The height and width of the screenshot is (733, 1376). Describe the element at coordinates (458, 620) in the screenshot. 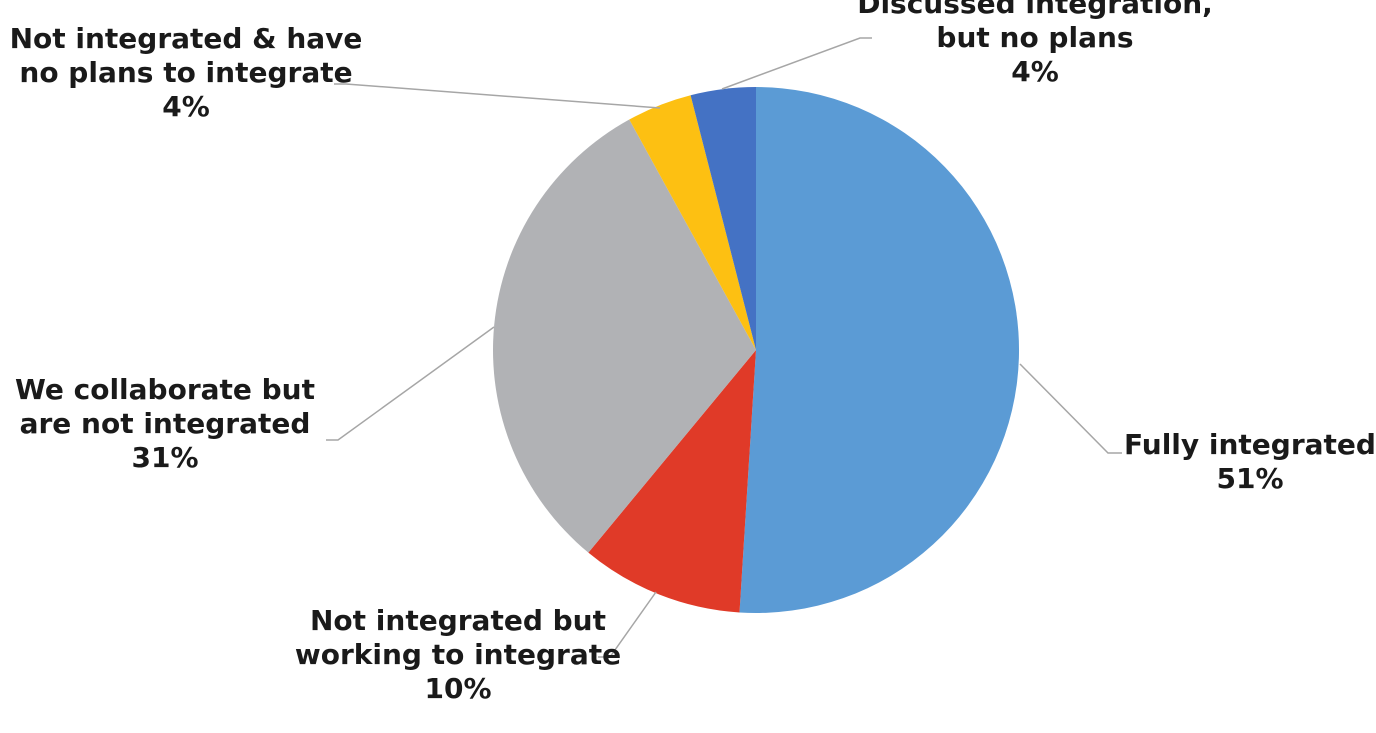

I see `slice-name-label: Not integrated but` at that location.